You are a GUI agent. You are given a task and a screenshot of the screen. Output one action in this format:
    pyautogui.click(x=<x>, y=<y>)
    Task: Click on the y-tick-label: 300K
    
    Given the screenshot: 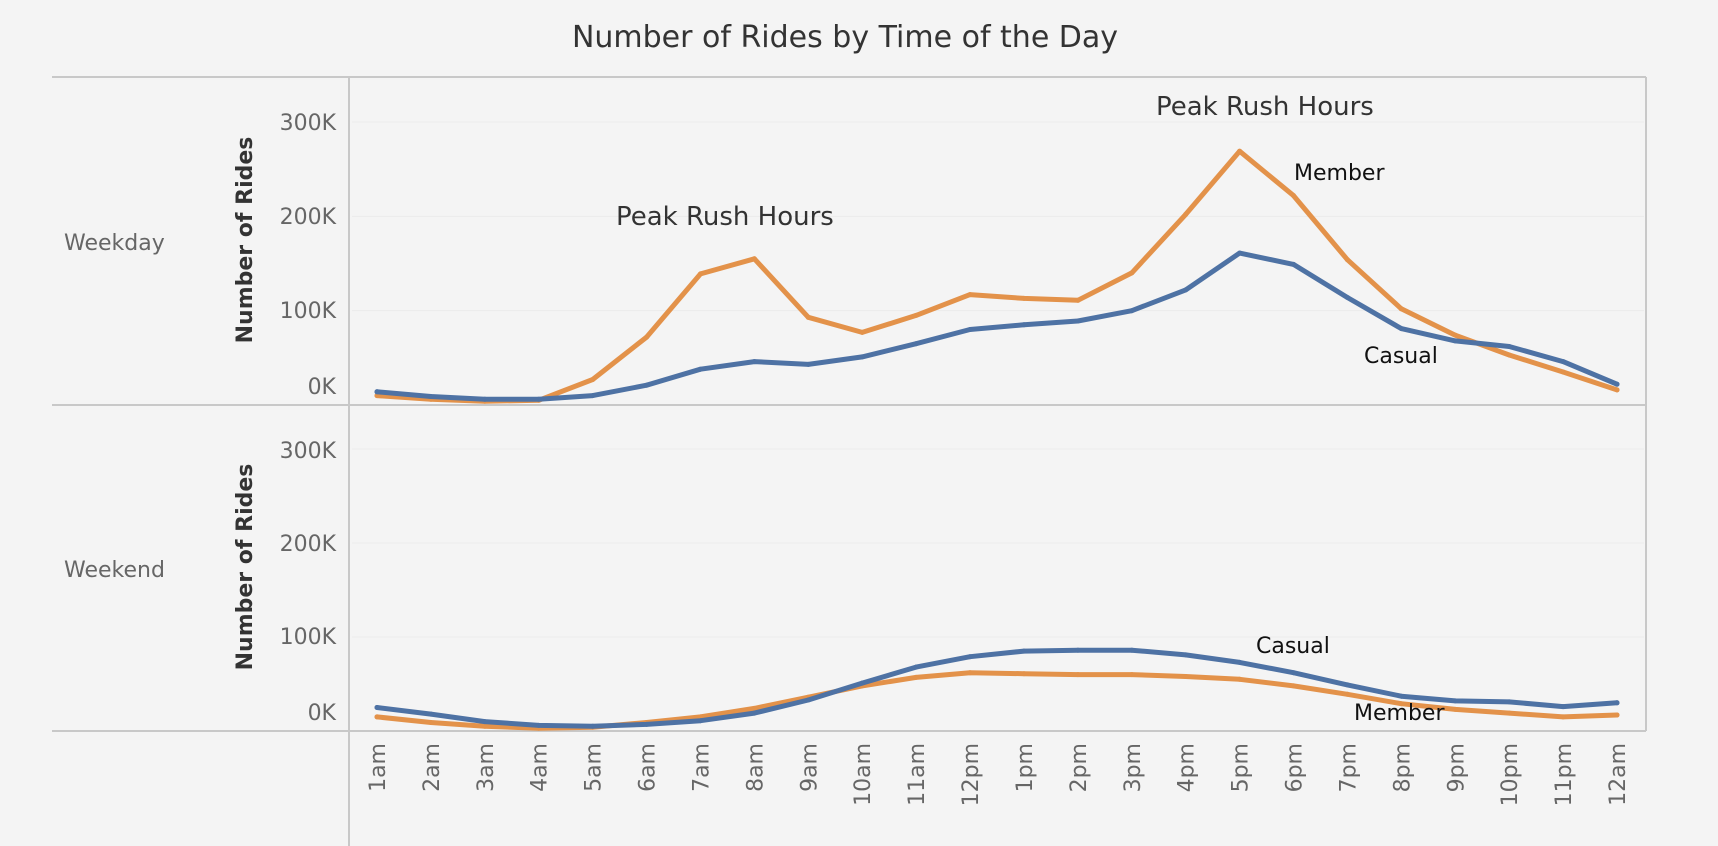 What is the action you would take?
    pyautogui.click(x=308, y=123)
    